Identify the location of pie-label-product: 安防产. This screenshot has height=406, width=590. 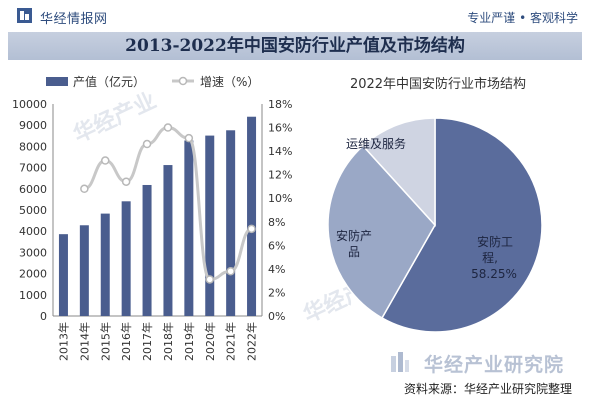
(354, 235).